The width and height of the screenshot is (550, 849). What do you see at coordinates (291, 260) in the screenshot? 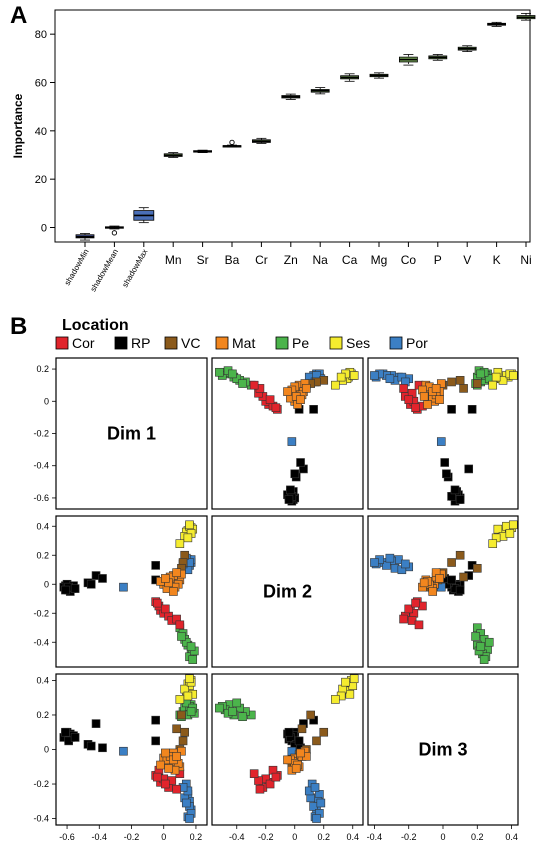
I see `x-tick-label: Zn` at bounding box center [291, 260].